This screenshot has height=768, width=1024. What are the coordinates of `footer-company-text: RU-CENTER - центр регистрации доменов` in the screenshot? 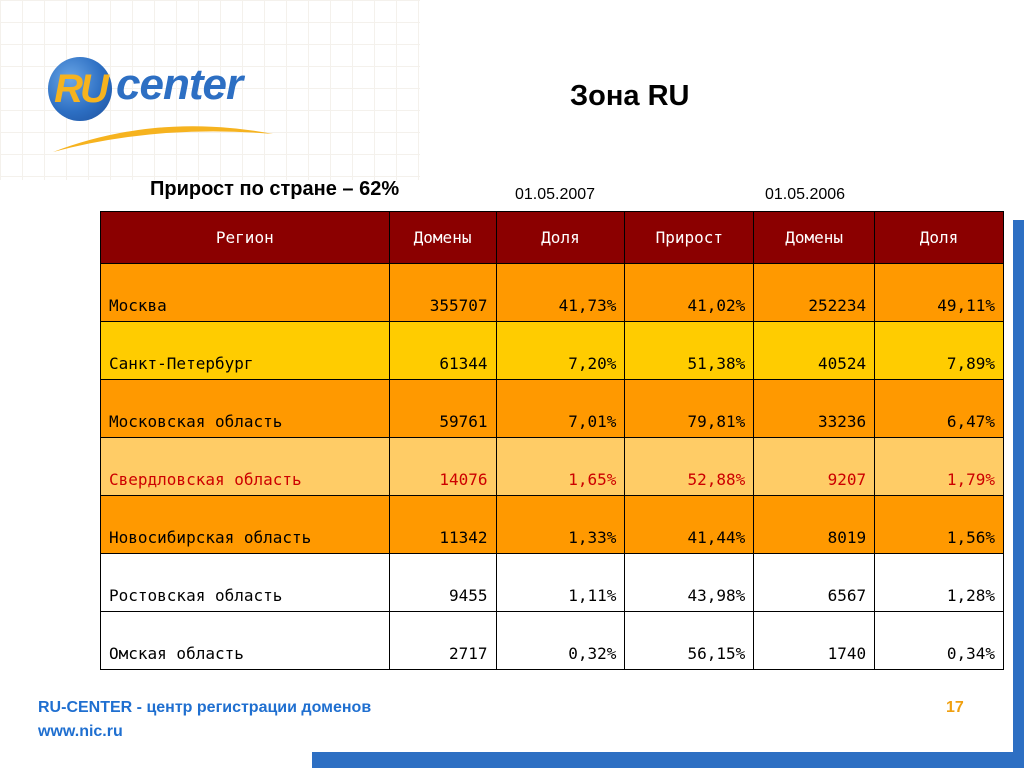 It's located at (205, 707).